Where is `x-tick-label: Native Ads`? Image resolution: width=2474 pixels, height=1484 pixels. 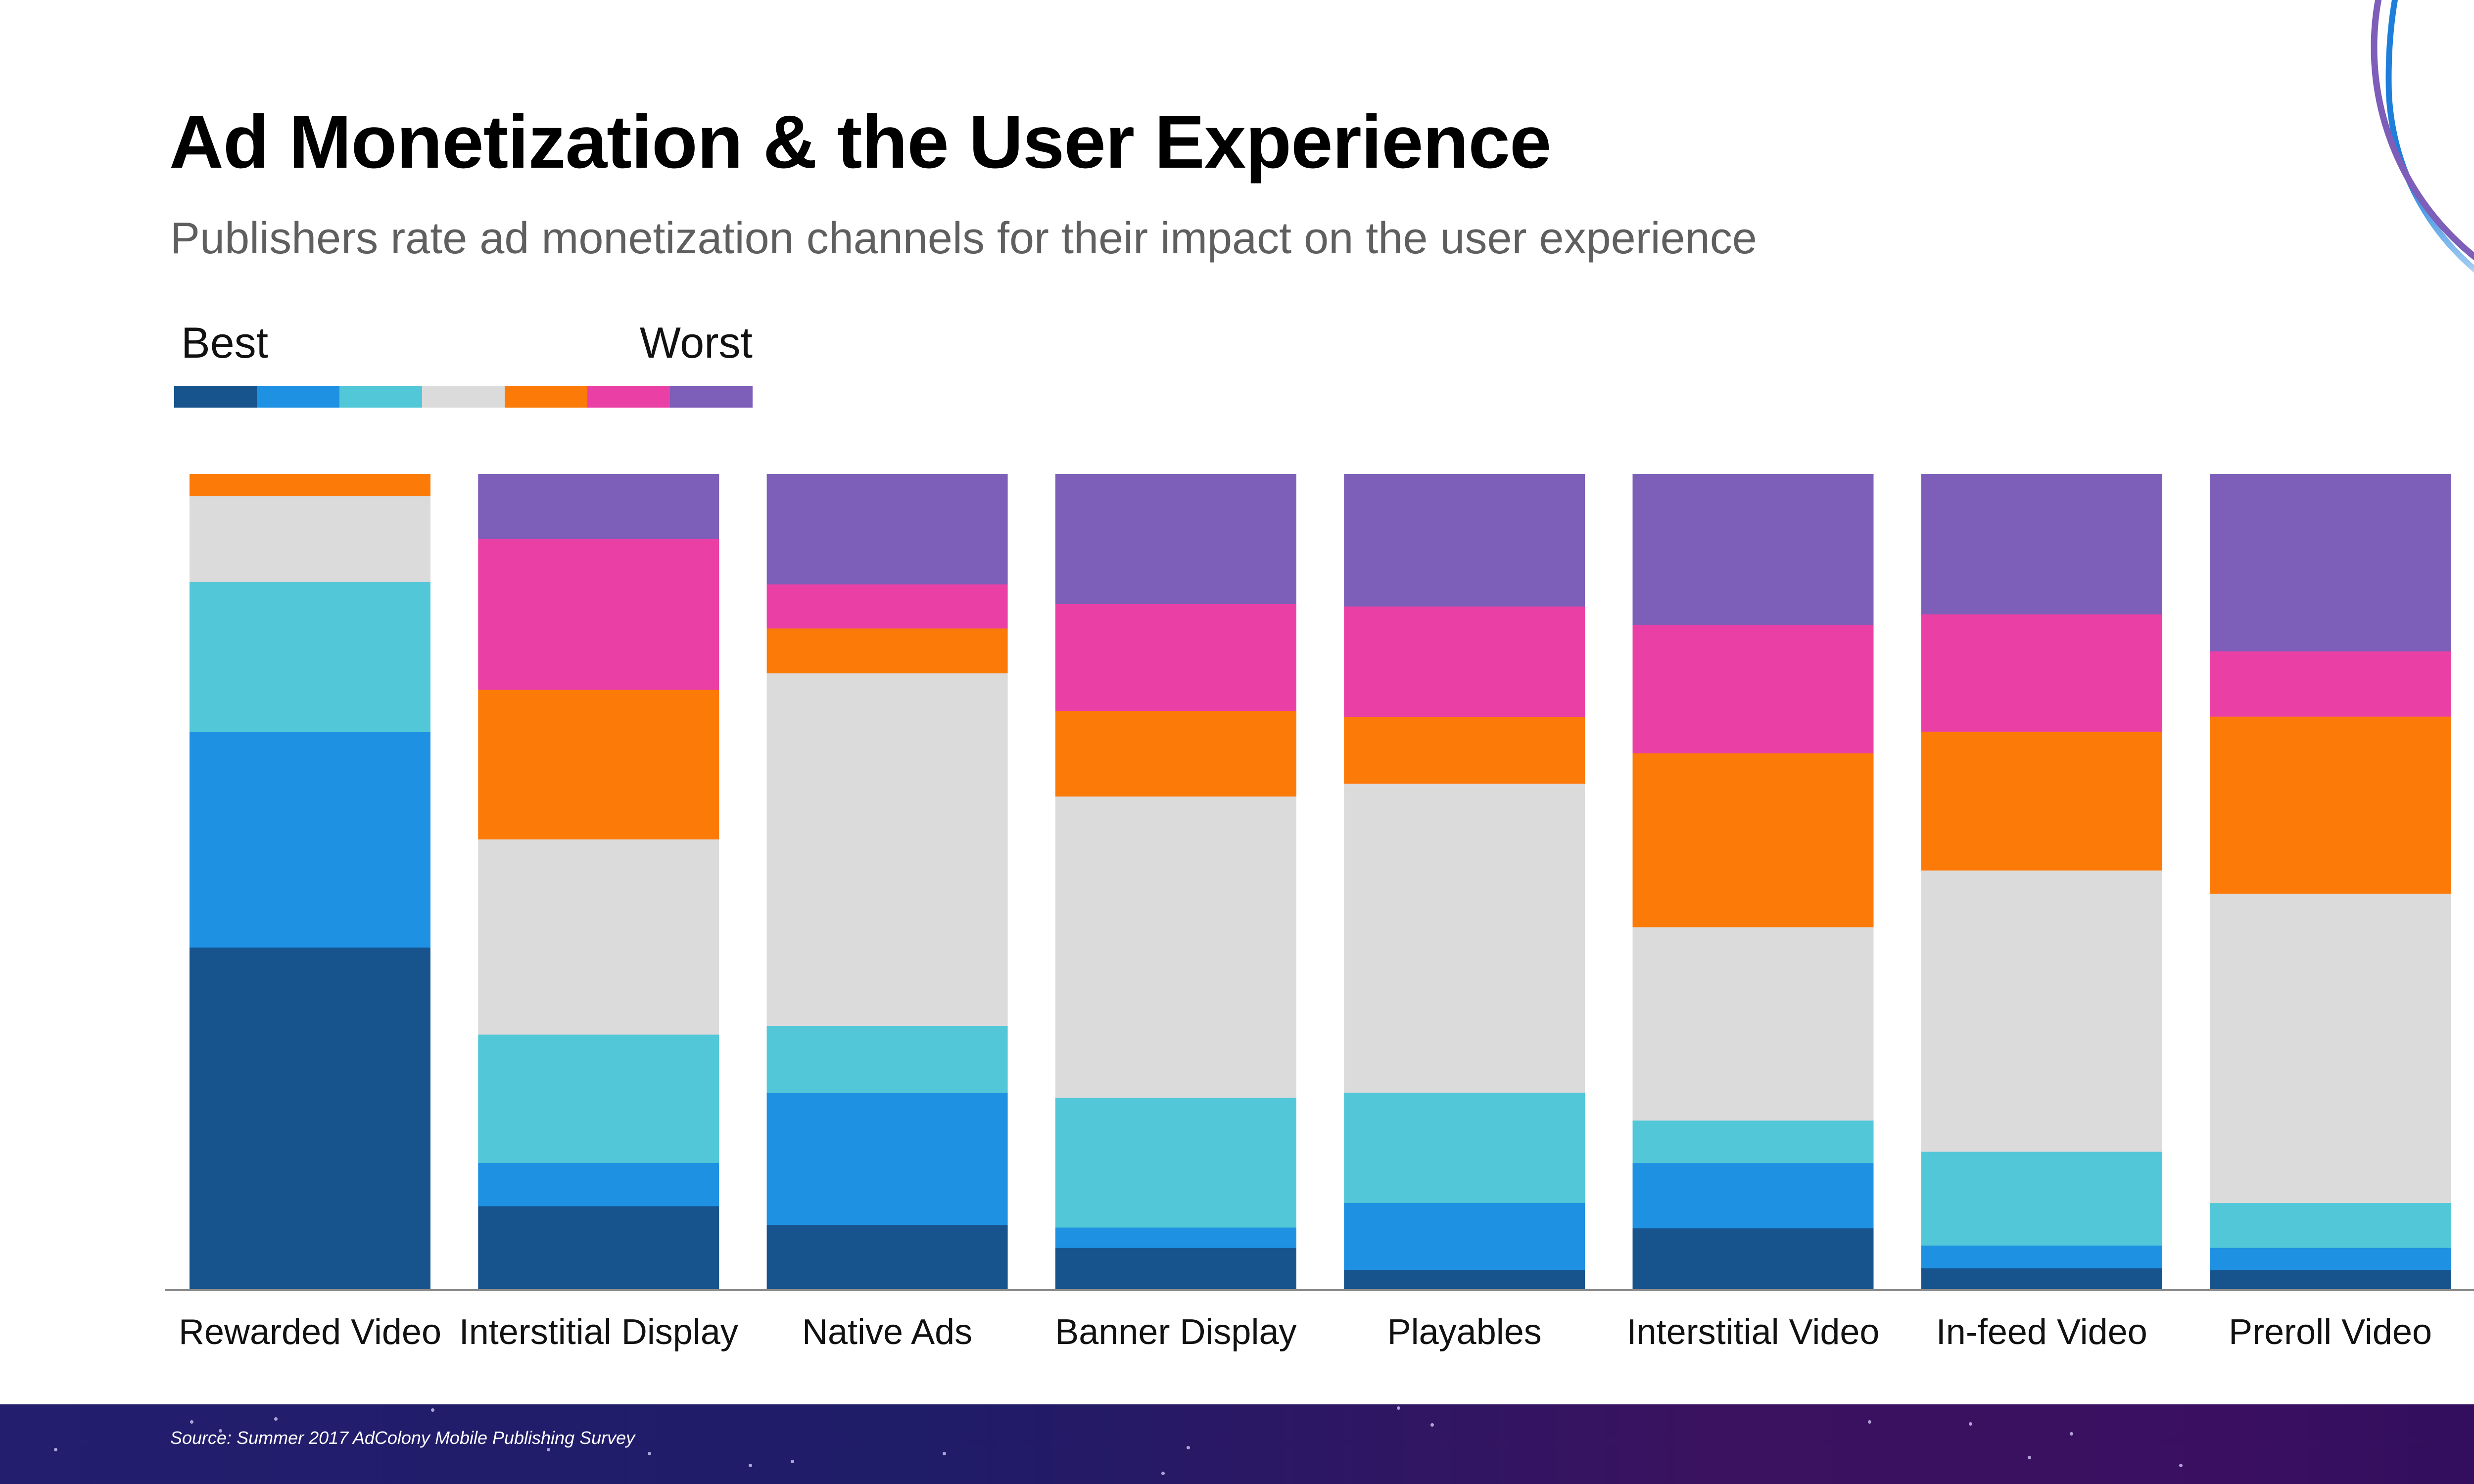
x-tick-label: Native Ads is located at coordinates (888, 1332).